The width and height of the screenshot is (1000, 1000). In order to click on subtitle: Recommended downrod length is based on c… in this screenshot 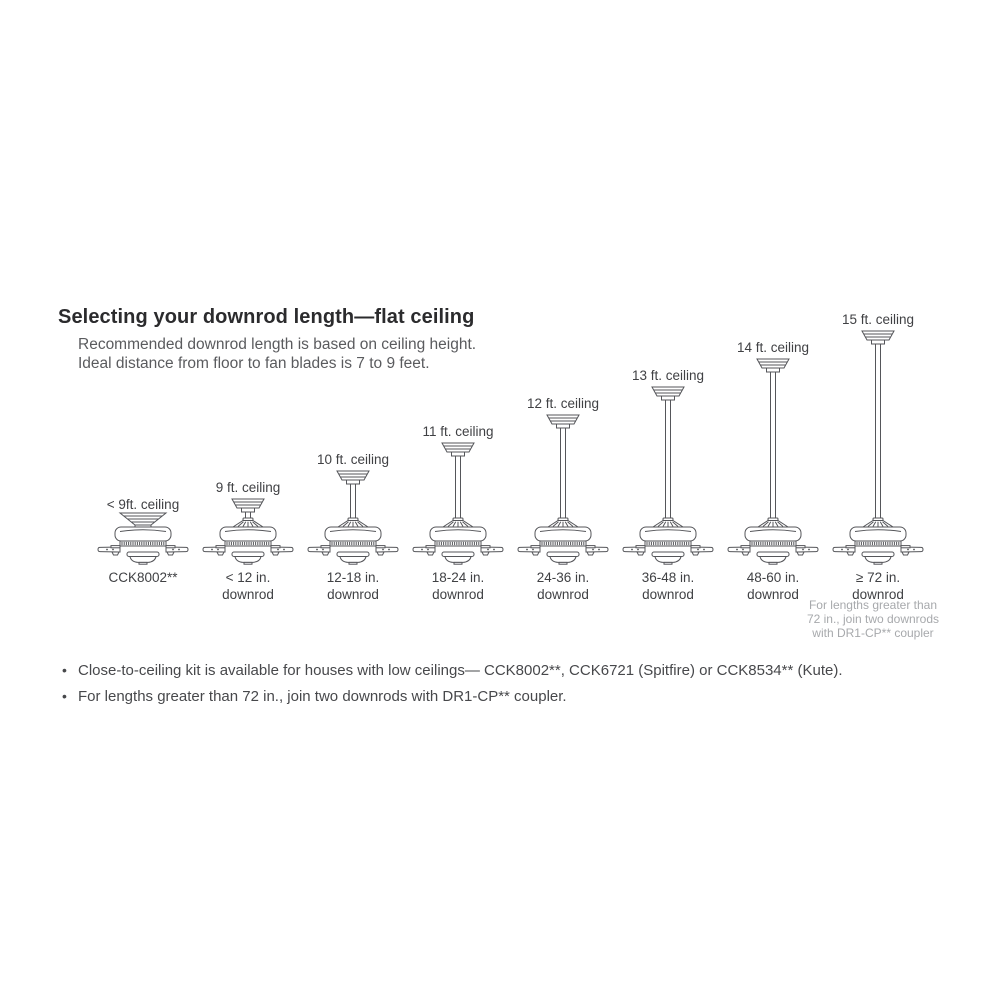, I will do `click(277, 354)`.